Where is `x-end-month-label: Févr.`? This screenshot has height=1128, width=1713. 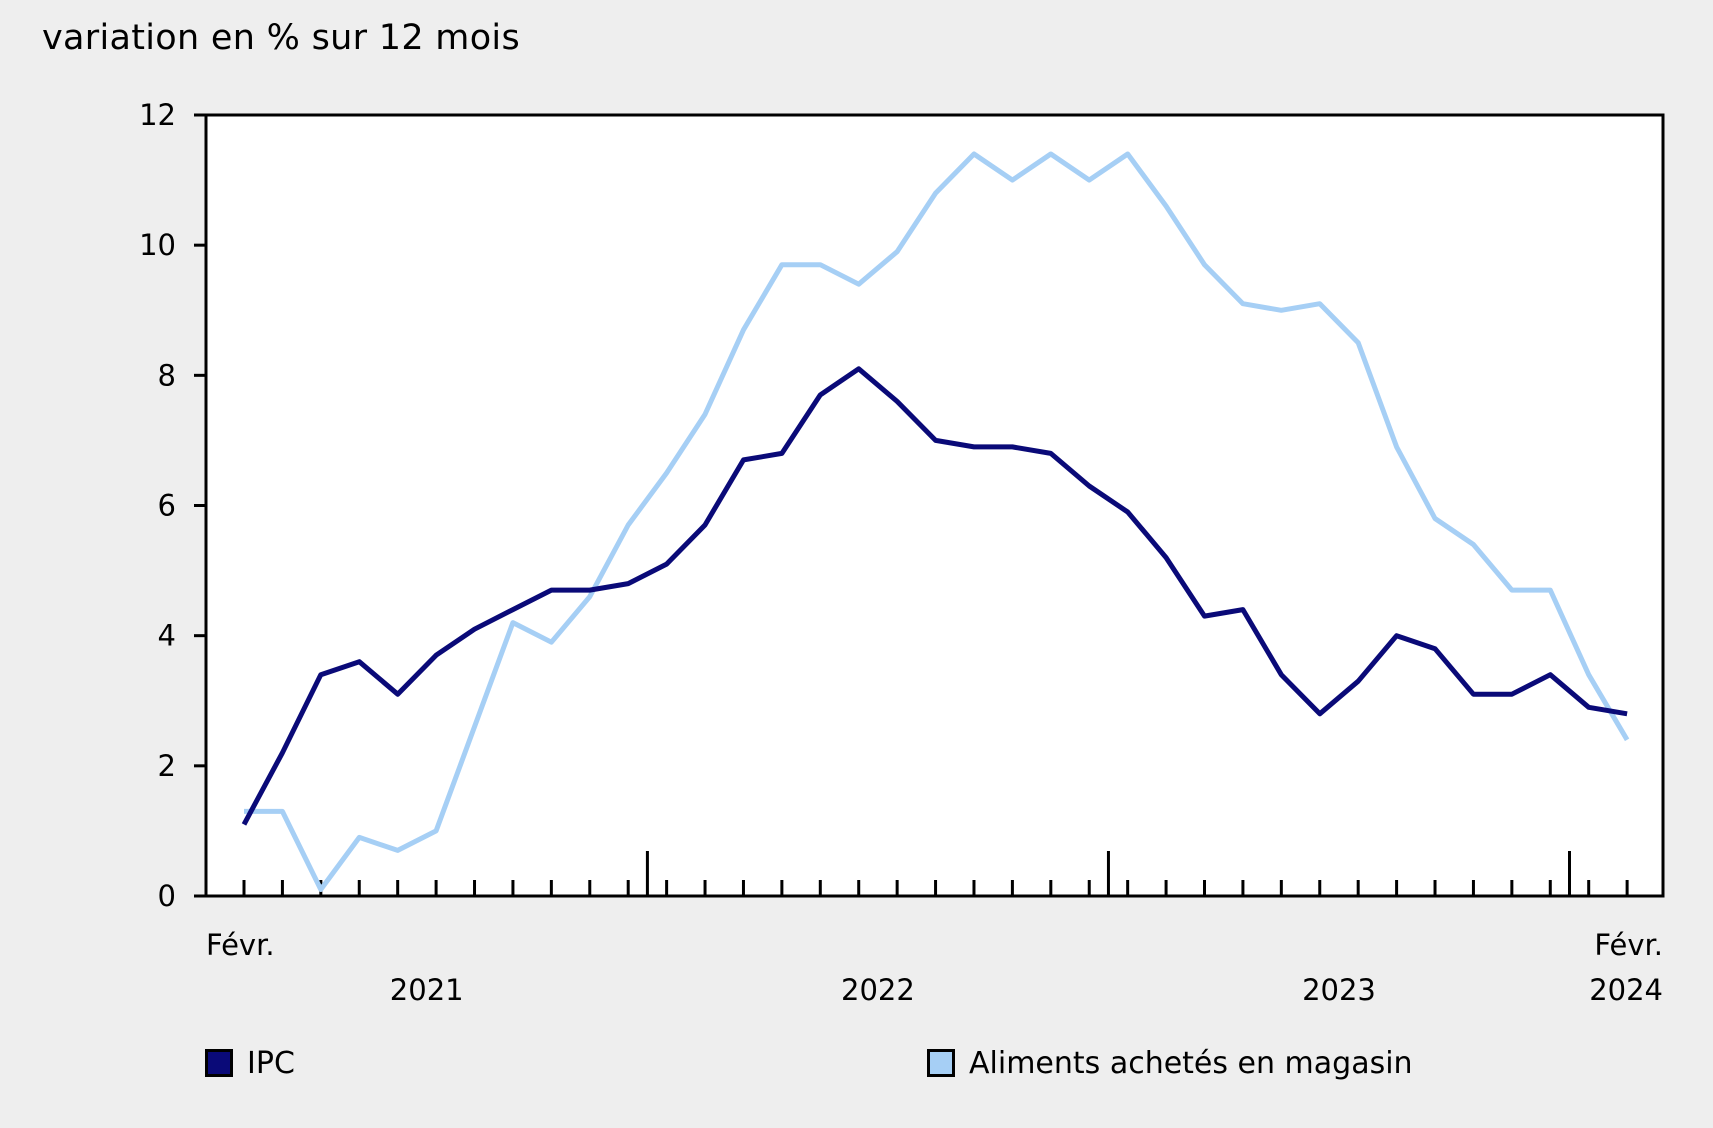
x-end-month-label: Févr. is located at coordinates (1628, 945).